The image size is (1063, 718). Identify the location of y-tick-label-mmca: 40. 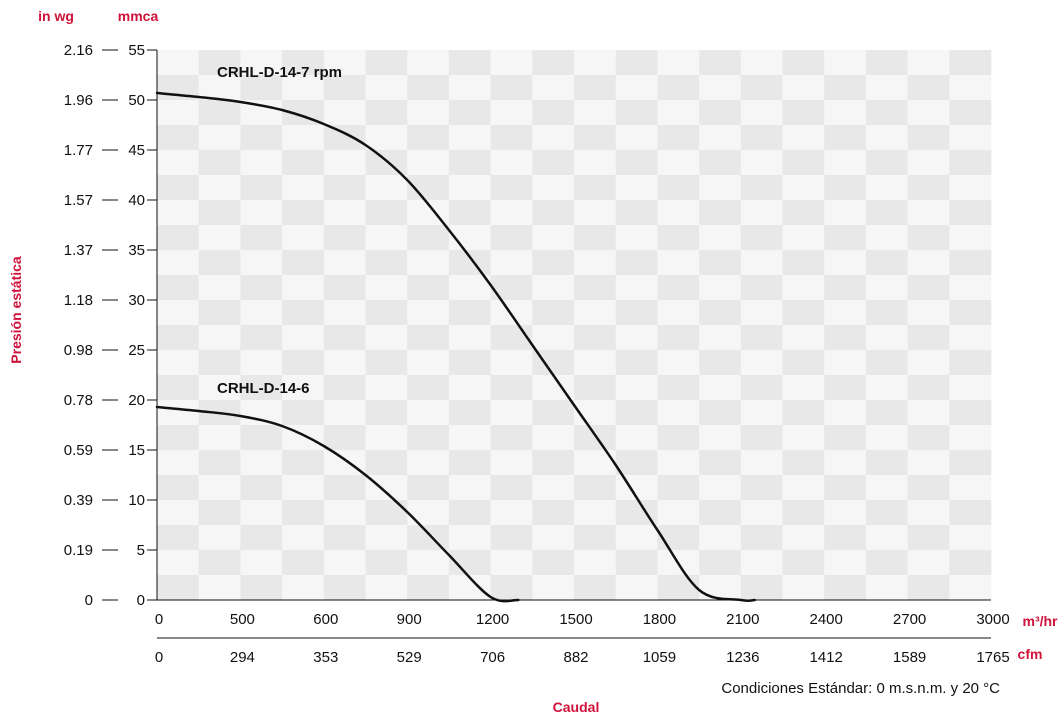
(136, 200).